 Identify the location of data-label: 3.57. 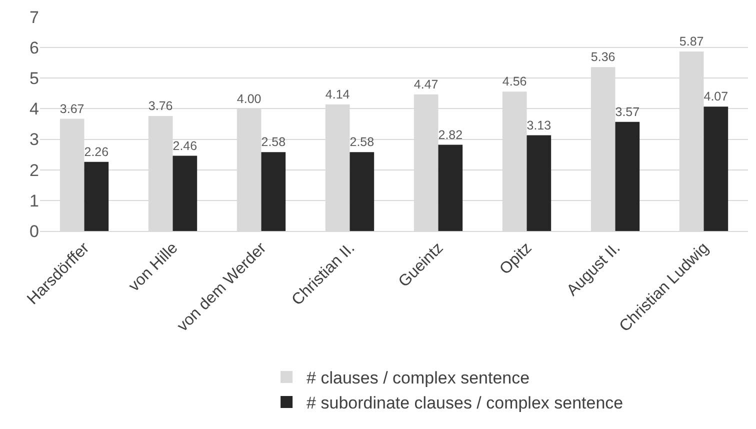
(627, 111).